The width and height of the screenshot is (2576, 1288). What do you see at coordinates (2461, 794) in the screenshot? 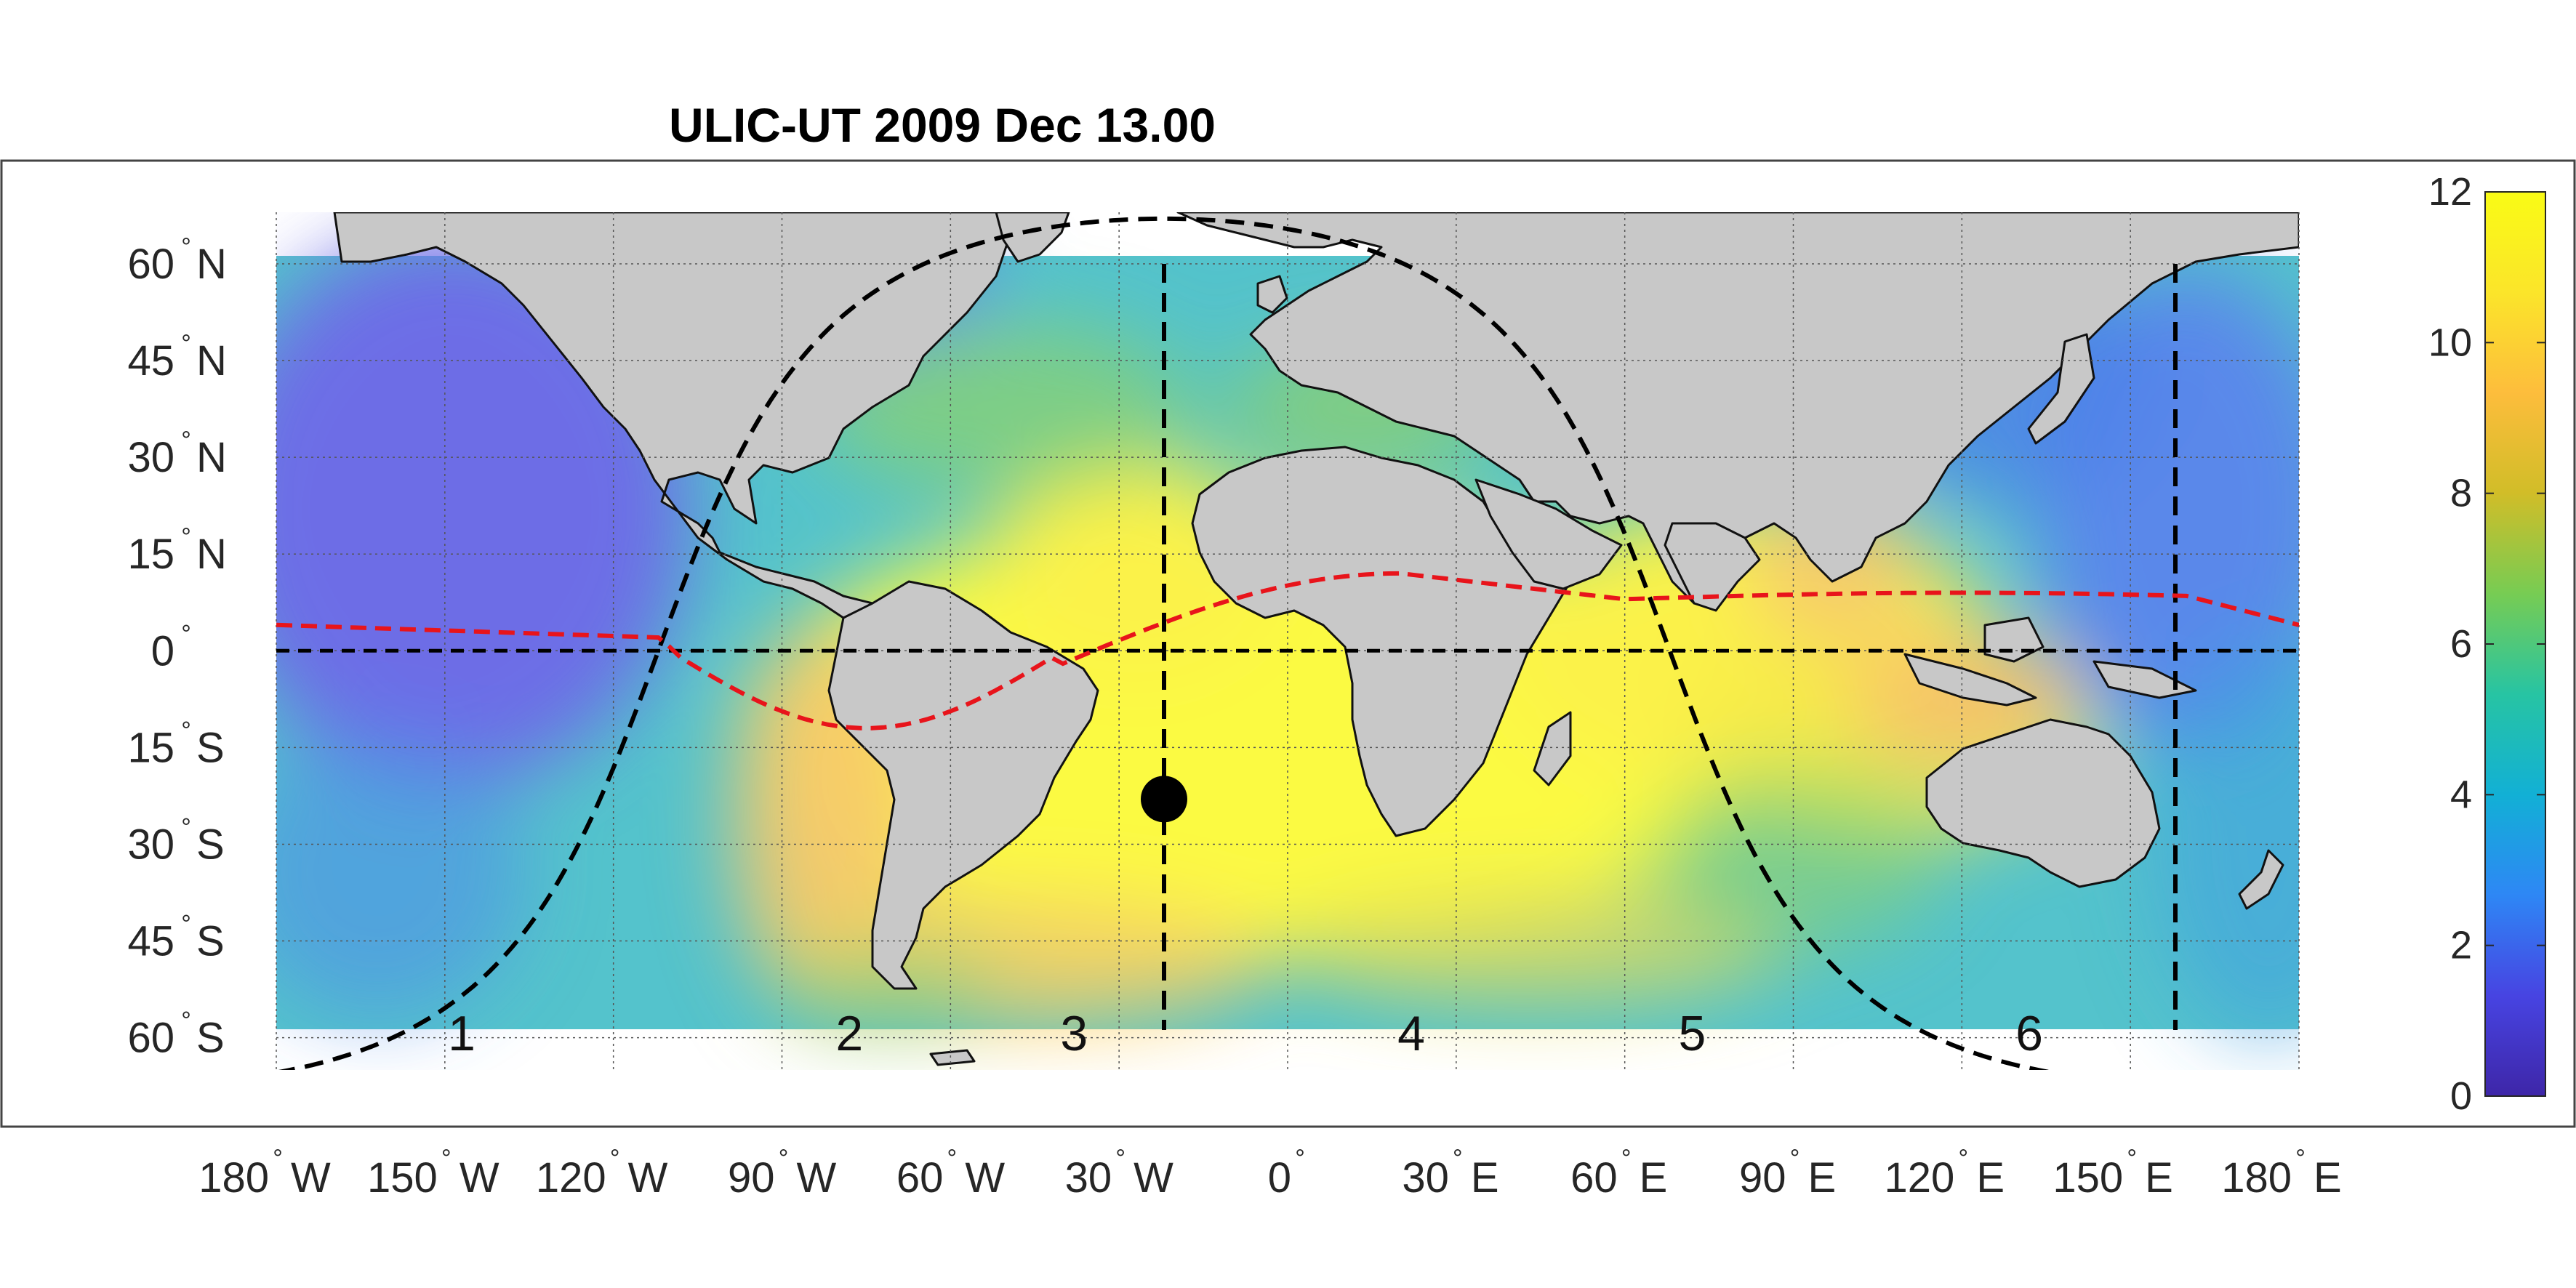
I see `colorbar-tick-label: 4` at bounding box center [2461, 794].